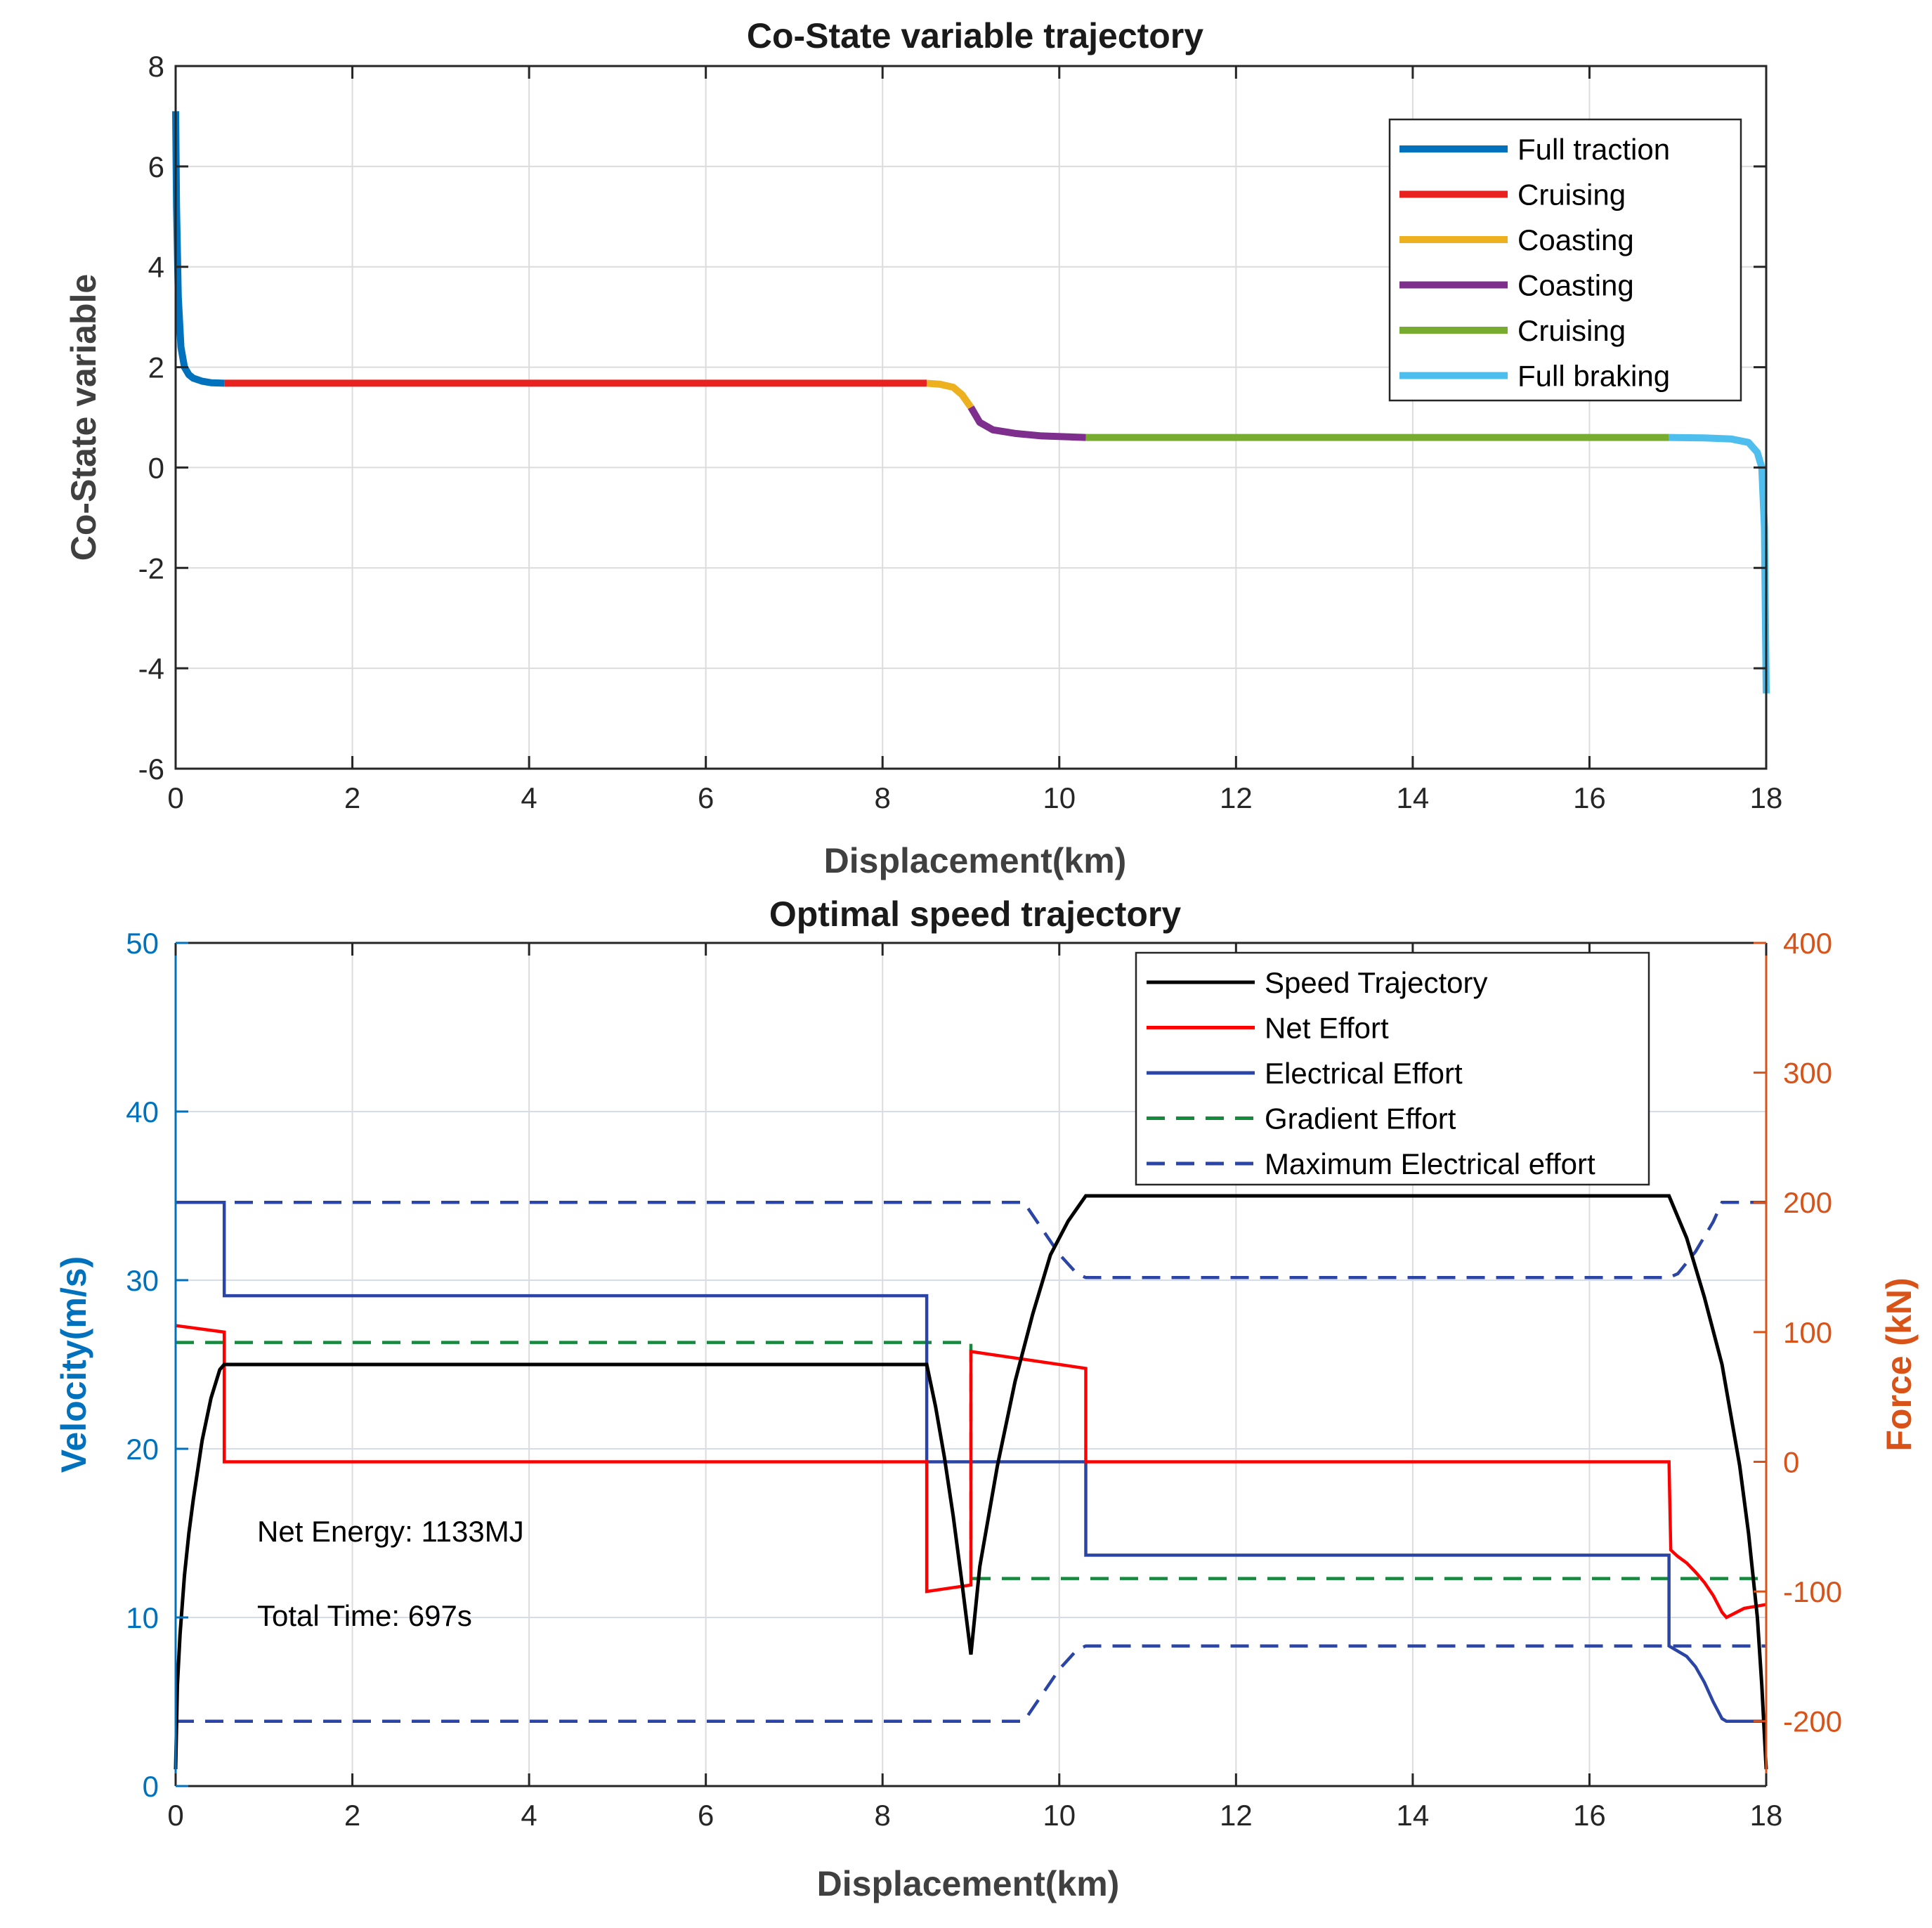 The image size is (1932, 1928). Describe the element at coordinates (1589, 797) in the screenshot. I see `costate-x-tick-label: 16` at that location.